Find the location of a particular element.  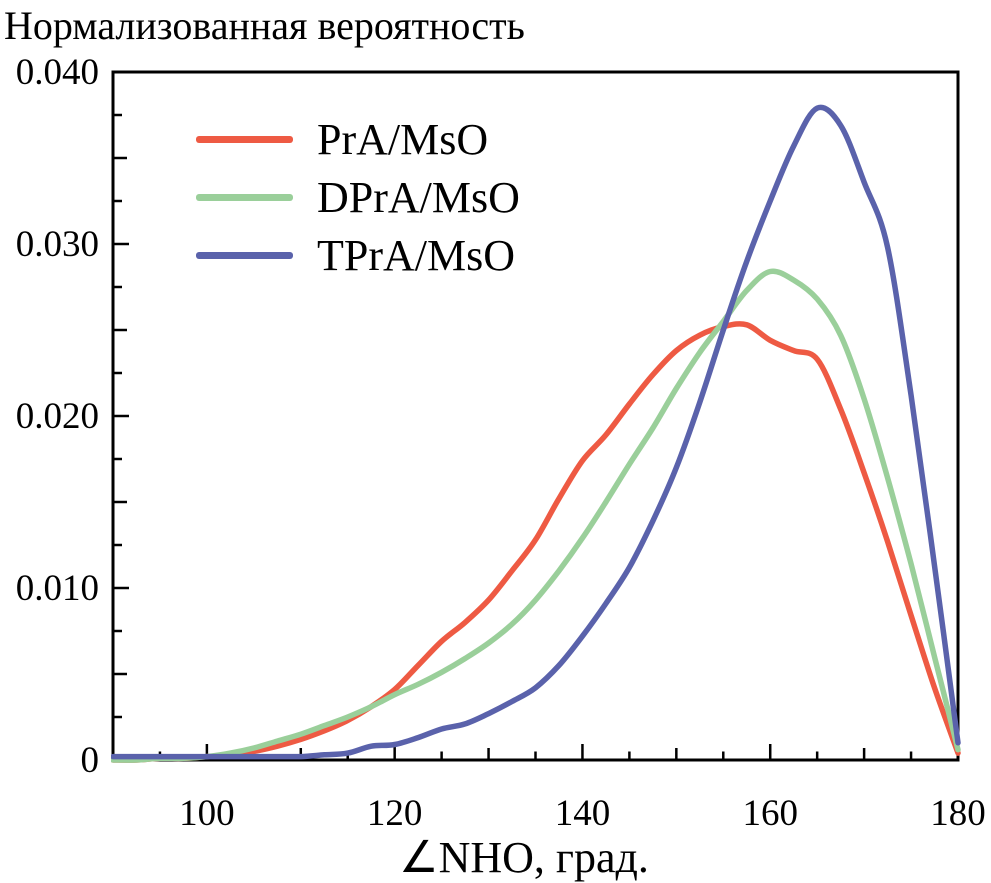

chart-title: Нормализованная вероятность is located at coordinates (264, 25).